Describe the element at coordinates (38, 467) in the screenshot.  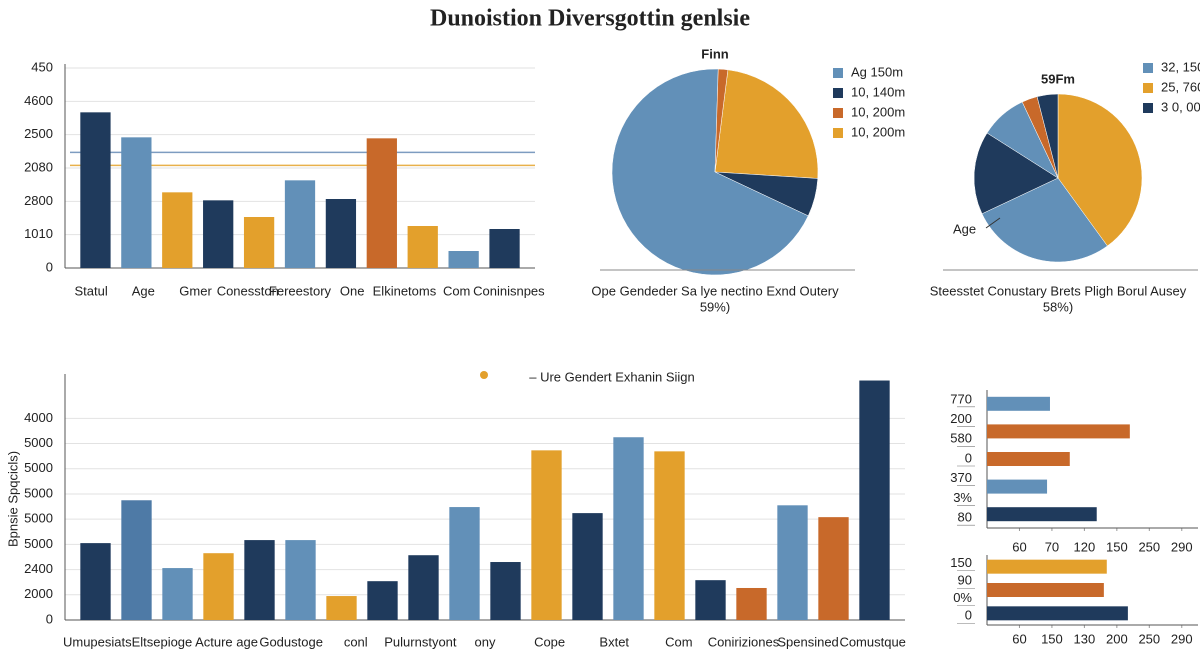
I see `y-tick-label: 5000` at that location.